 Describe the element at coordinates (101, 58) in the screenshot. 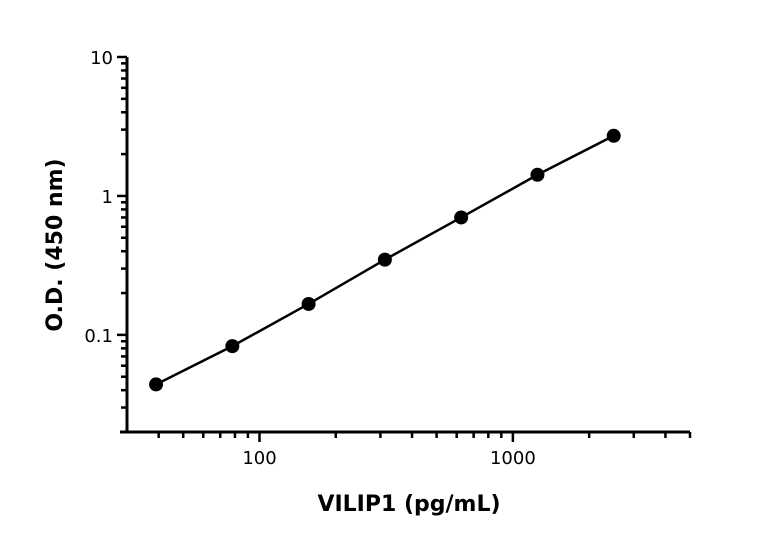

I see `y-tick-label: 10` at that location.